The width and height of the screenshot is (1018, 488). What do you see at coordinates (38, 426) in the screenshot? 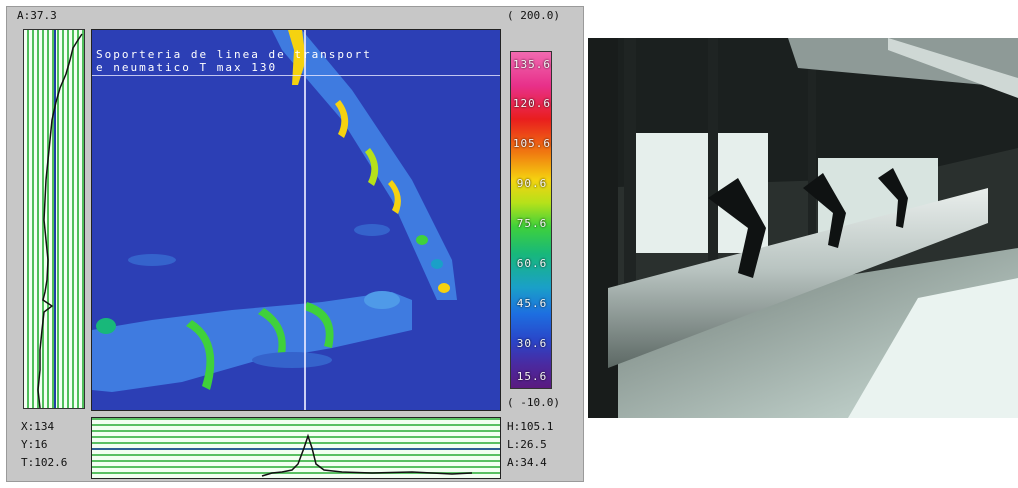
I see `readout-x: X:134` at bounding box center [38, 426].